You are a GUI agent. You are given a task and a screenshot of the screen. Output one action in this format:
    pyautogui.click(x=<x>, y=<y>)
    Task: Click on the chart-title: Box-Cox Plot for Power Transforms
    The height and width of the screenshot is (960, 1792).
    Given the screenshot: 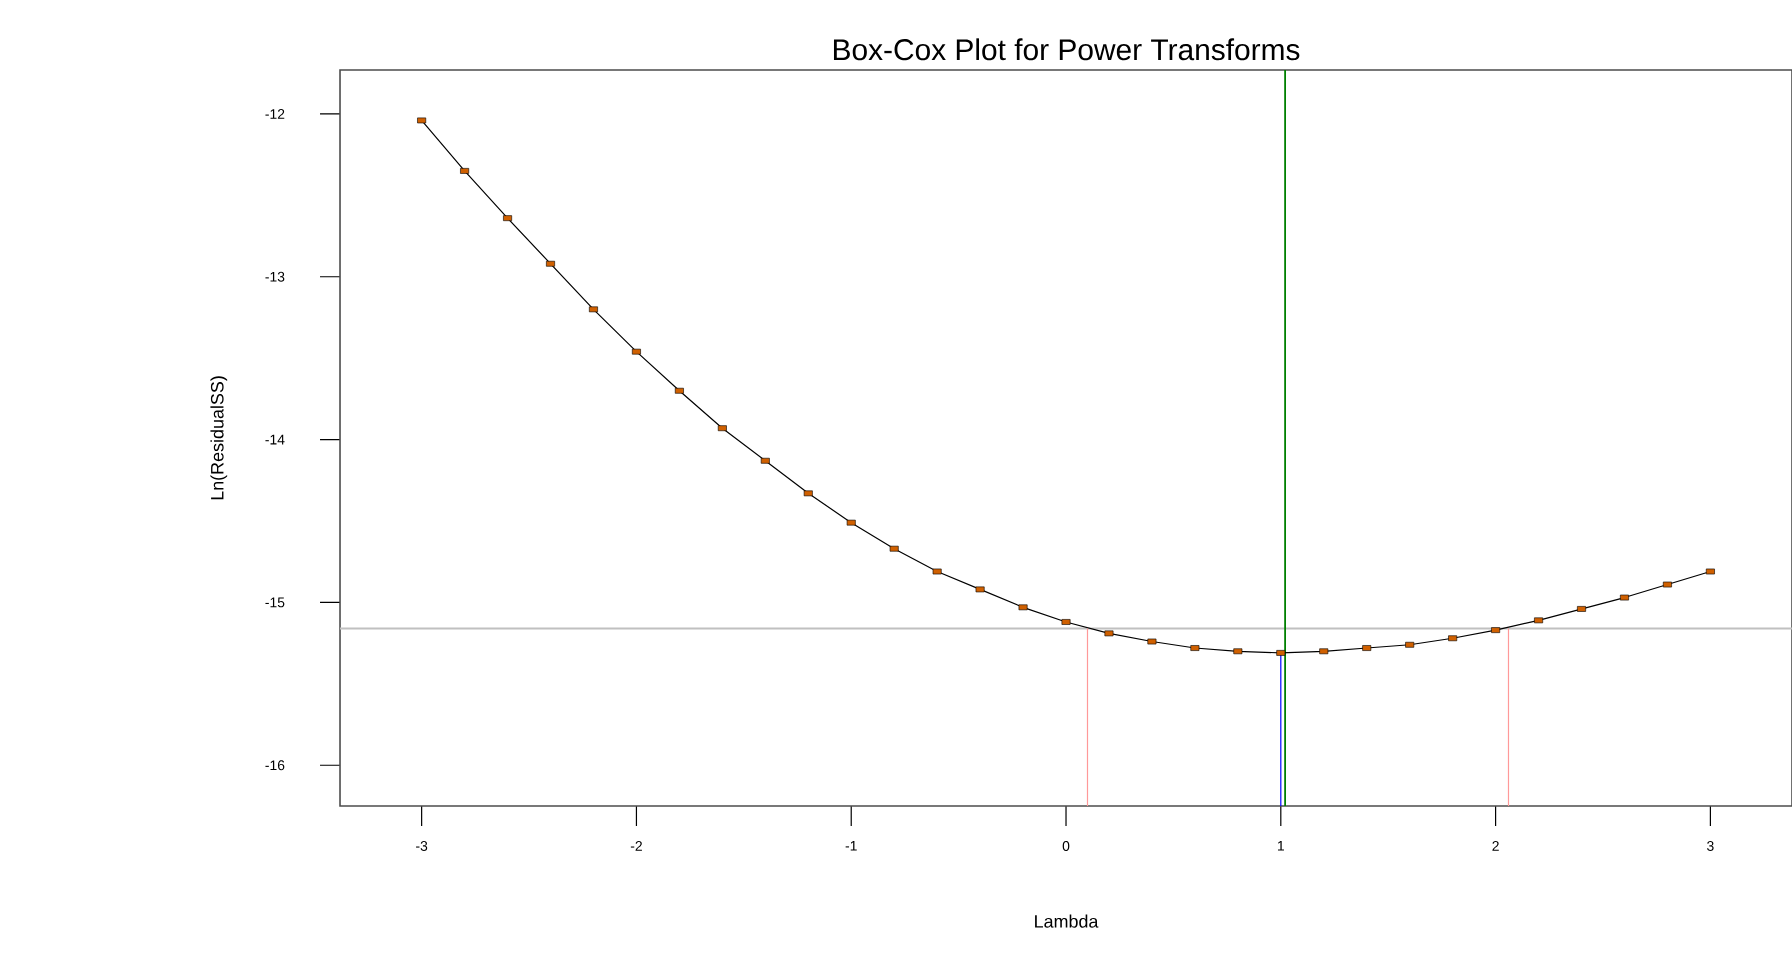 What is the action you would take?
    pyautogui.click(x=1066, y=49)
    